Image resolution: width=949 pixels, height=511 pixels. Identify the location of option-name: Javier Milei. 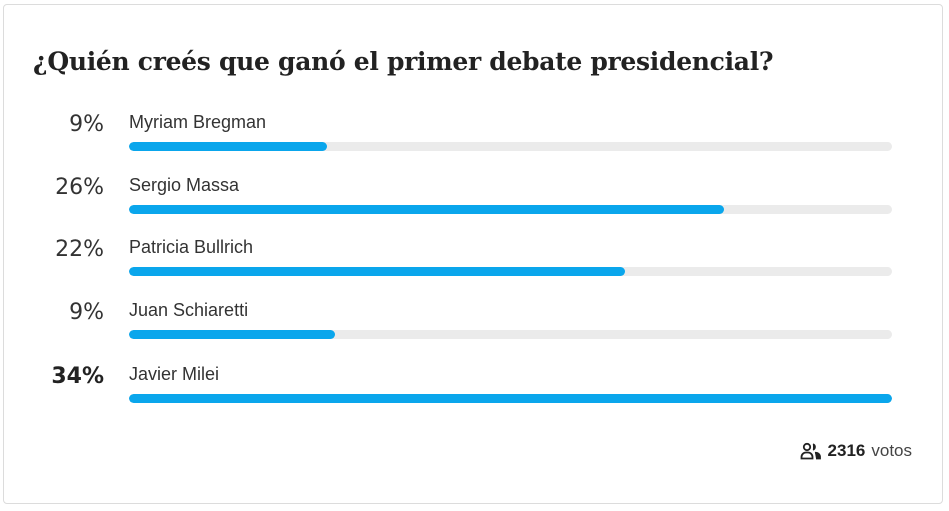
(174, 374).